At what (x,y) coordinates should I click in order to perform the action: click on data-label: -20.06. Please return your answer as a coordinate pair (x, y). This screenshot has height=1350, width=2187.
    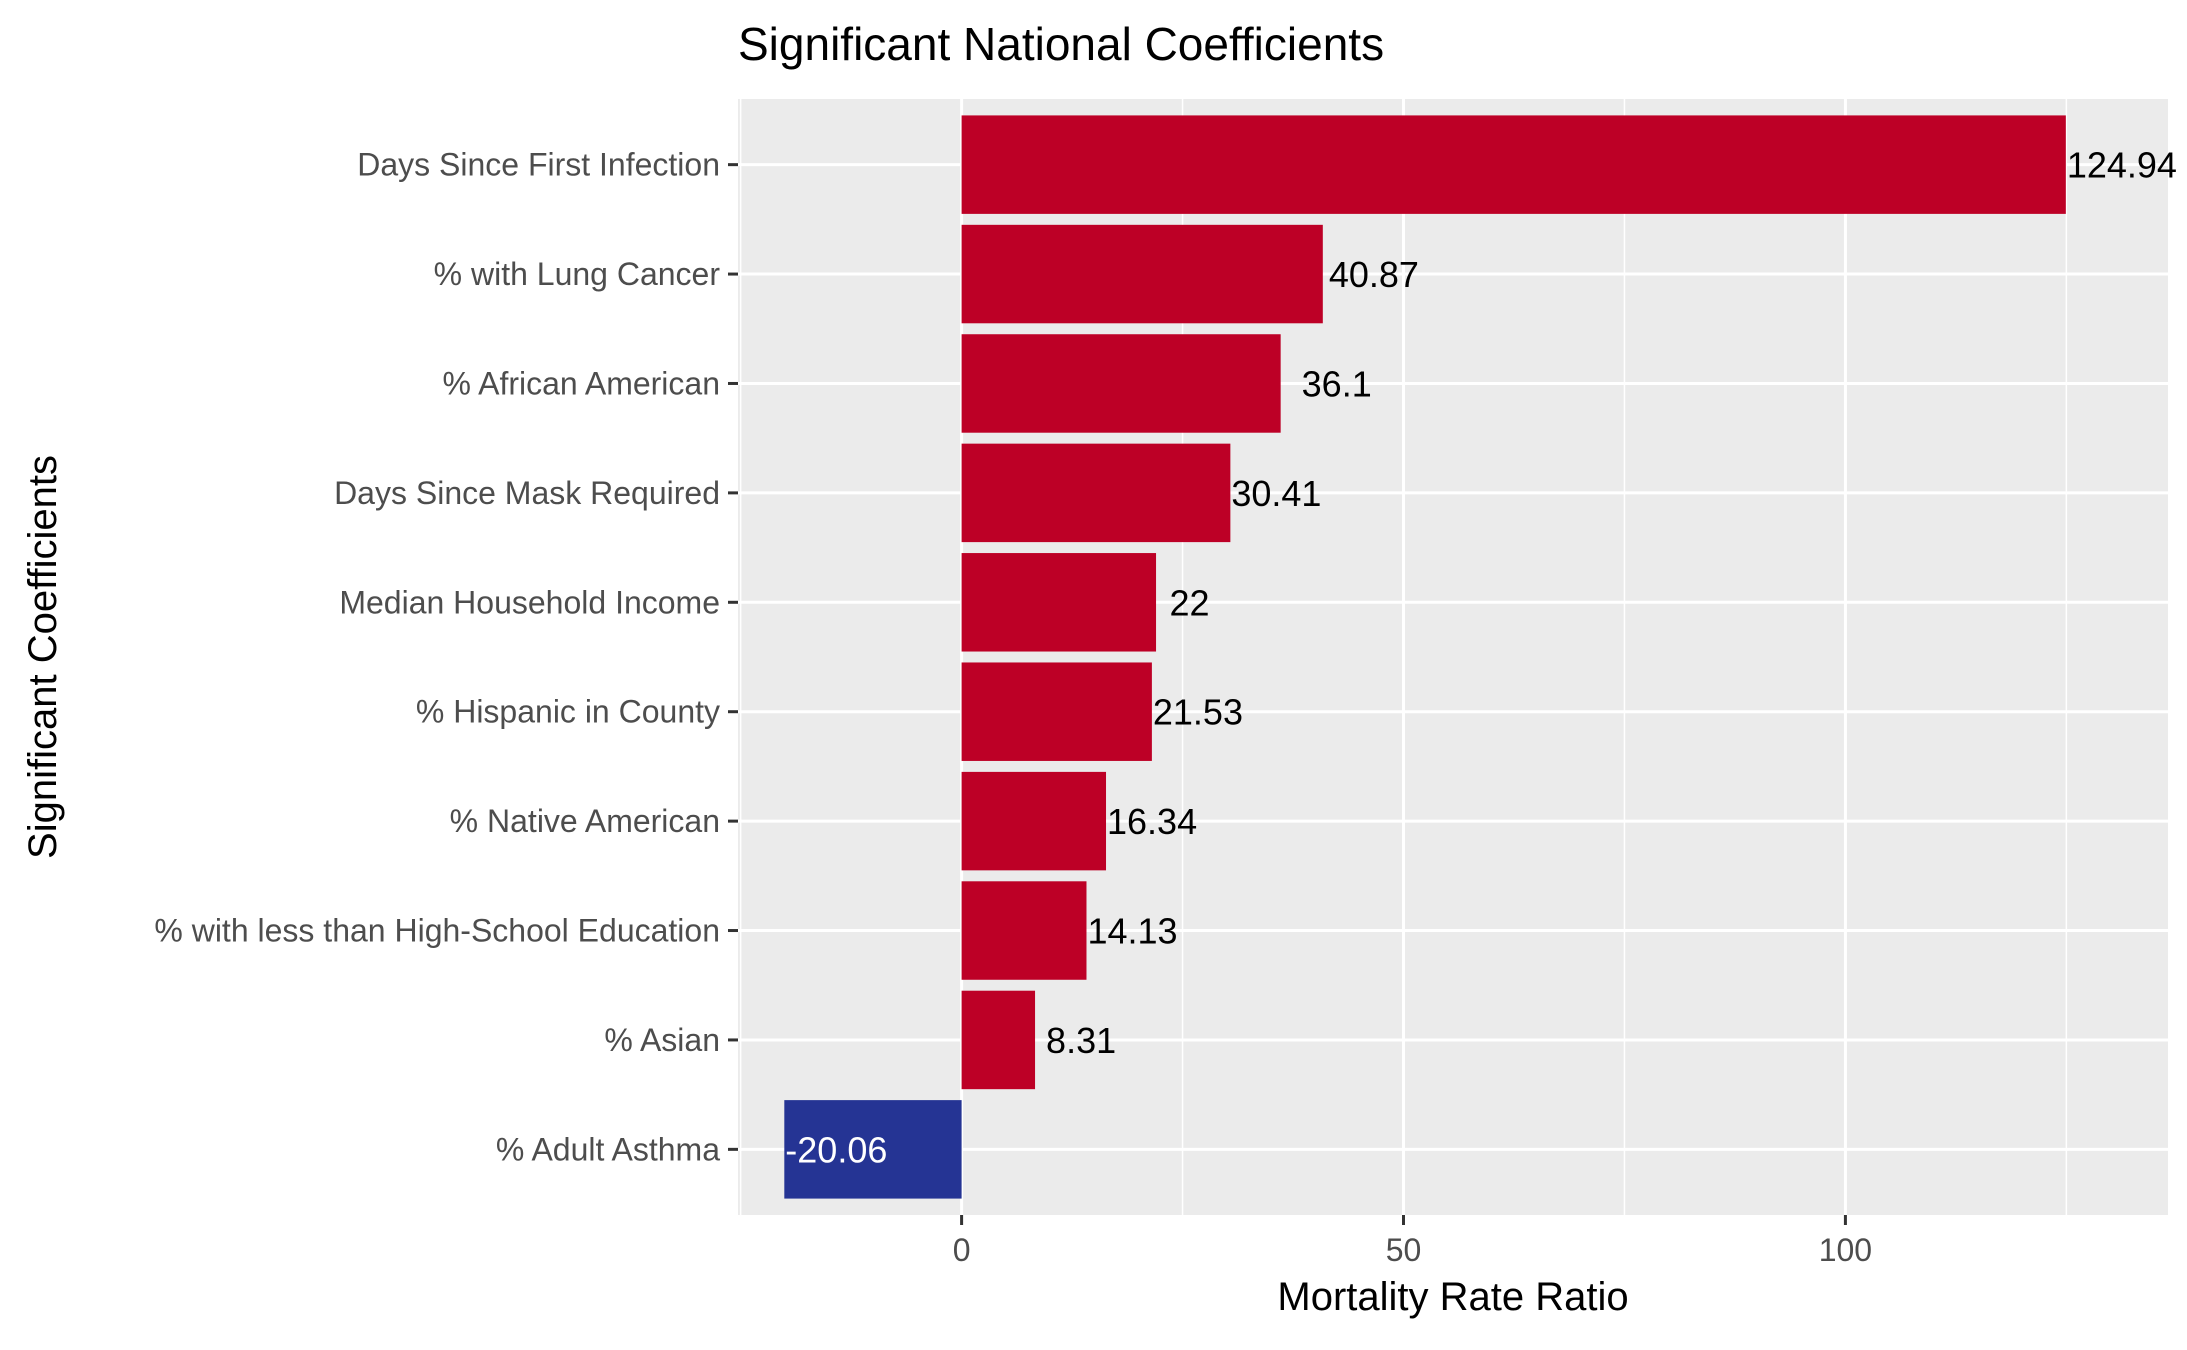
    Looking at the image, I should click on (836, 1149).